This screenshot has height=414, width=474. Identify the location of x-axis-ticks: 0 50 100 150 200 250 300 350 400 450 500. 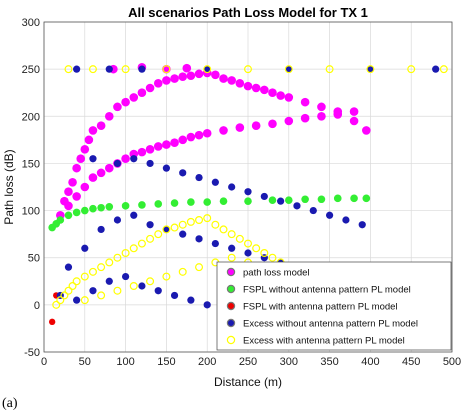
(251, 362).